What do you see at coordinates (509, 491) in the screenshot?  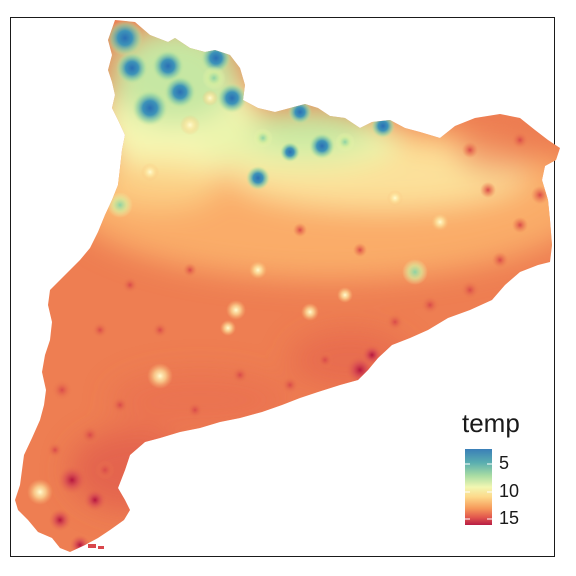 I see `legend-tick-label: 10` at bounding box center [509, 491].